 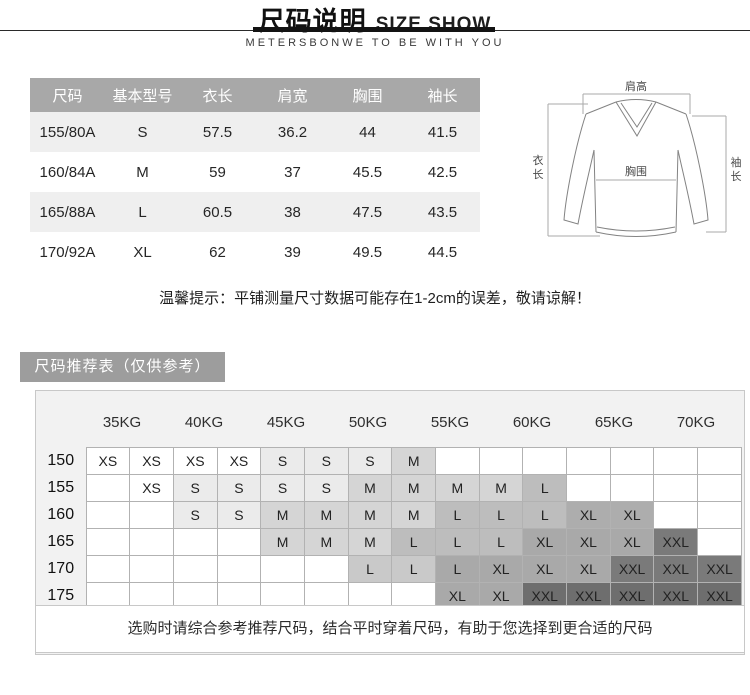 I want to click on length-measure-line, so click(x=573, y=170).